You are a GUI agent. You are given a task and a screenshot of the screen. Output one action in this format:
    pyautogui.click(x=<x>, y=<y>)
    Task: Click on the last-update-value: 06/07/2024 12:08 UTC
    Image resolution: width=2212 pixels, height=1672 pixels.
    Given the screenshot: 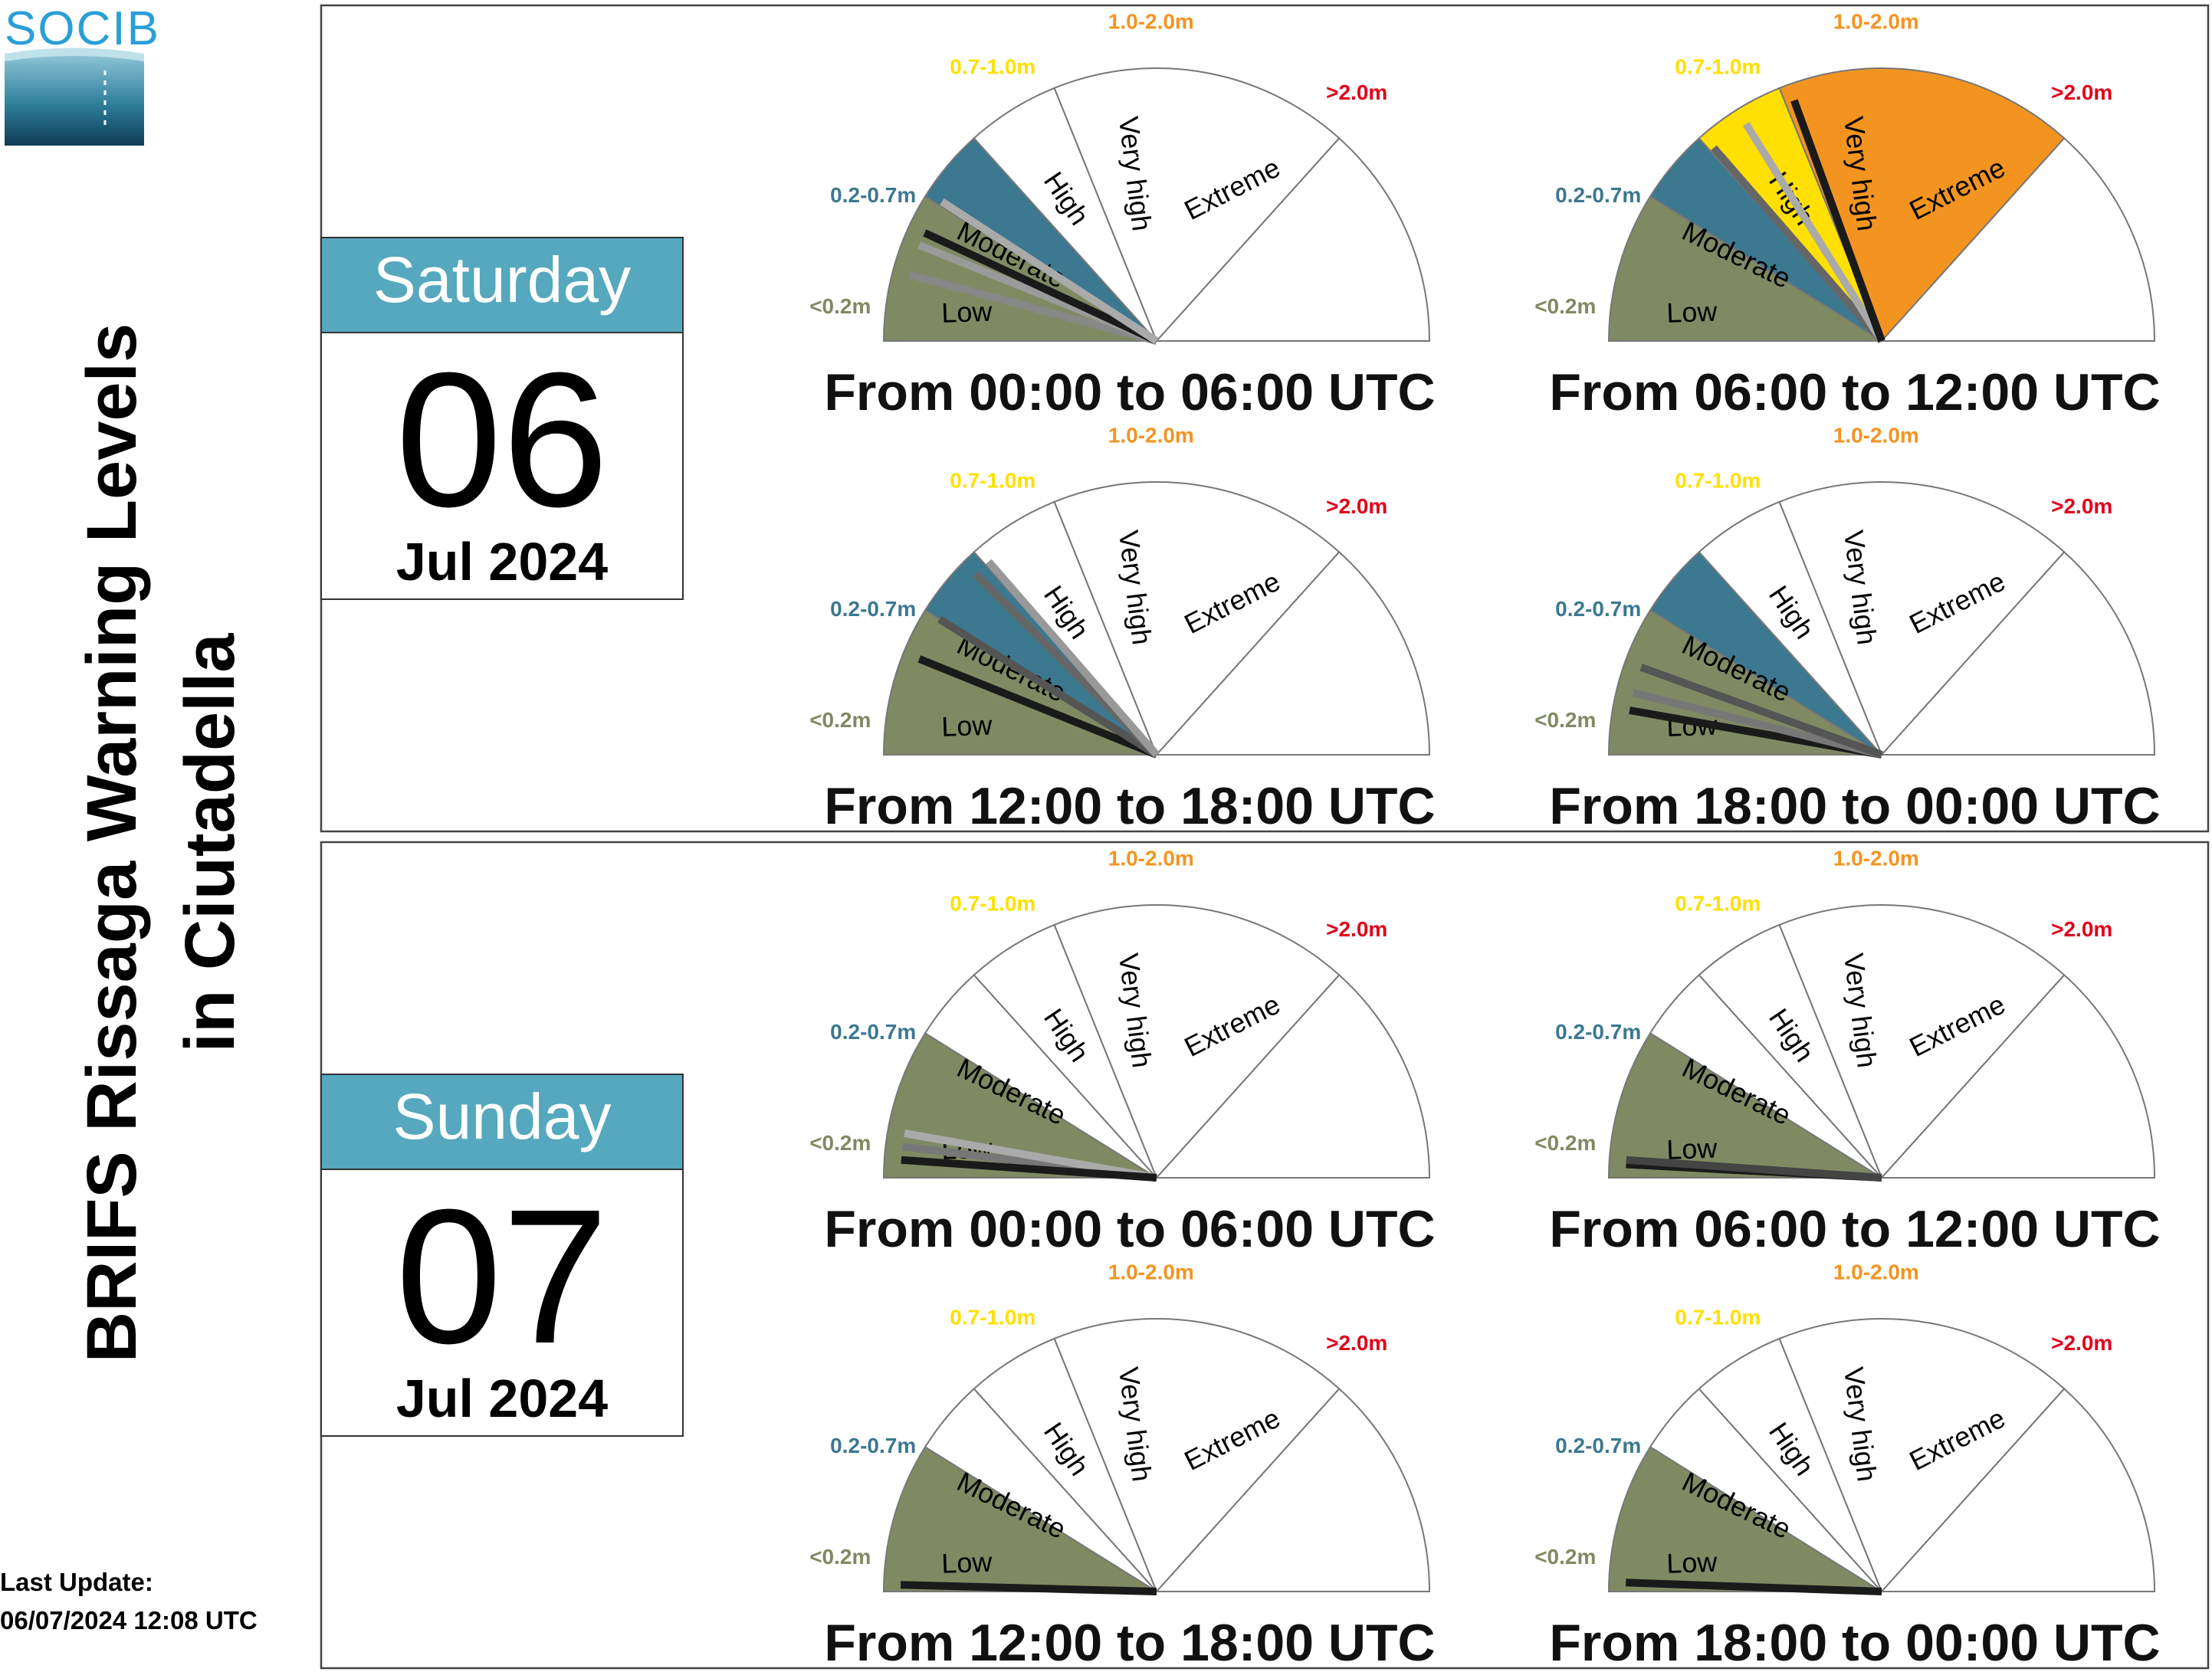 What is the action you would take?
    pyautogui.click(x=129, y=1620)
    